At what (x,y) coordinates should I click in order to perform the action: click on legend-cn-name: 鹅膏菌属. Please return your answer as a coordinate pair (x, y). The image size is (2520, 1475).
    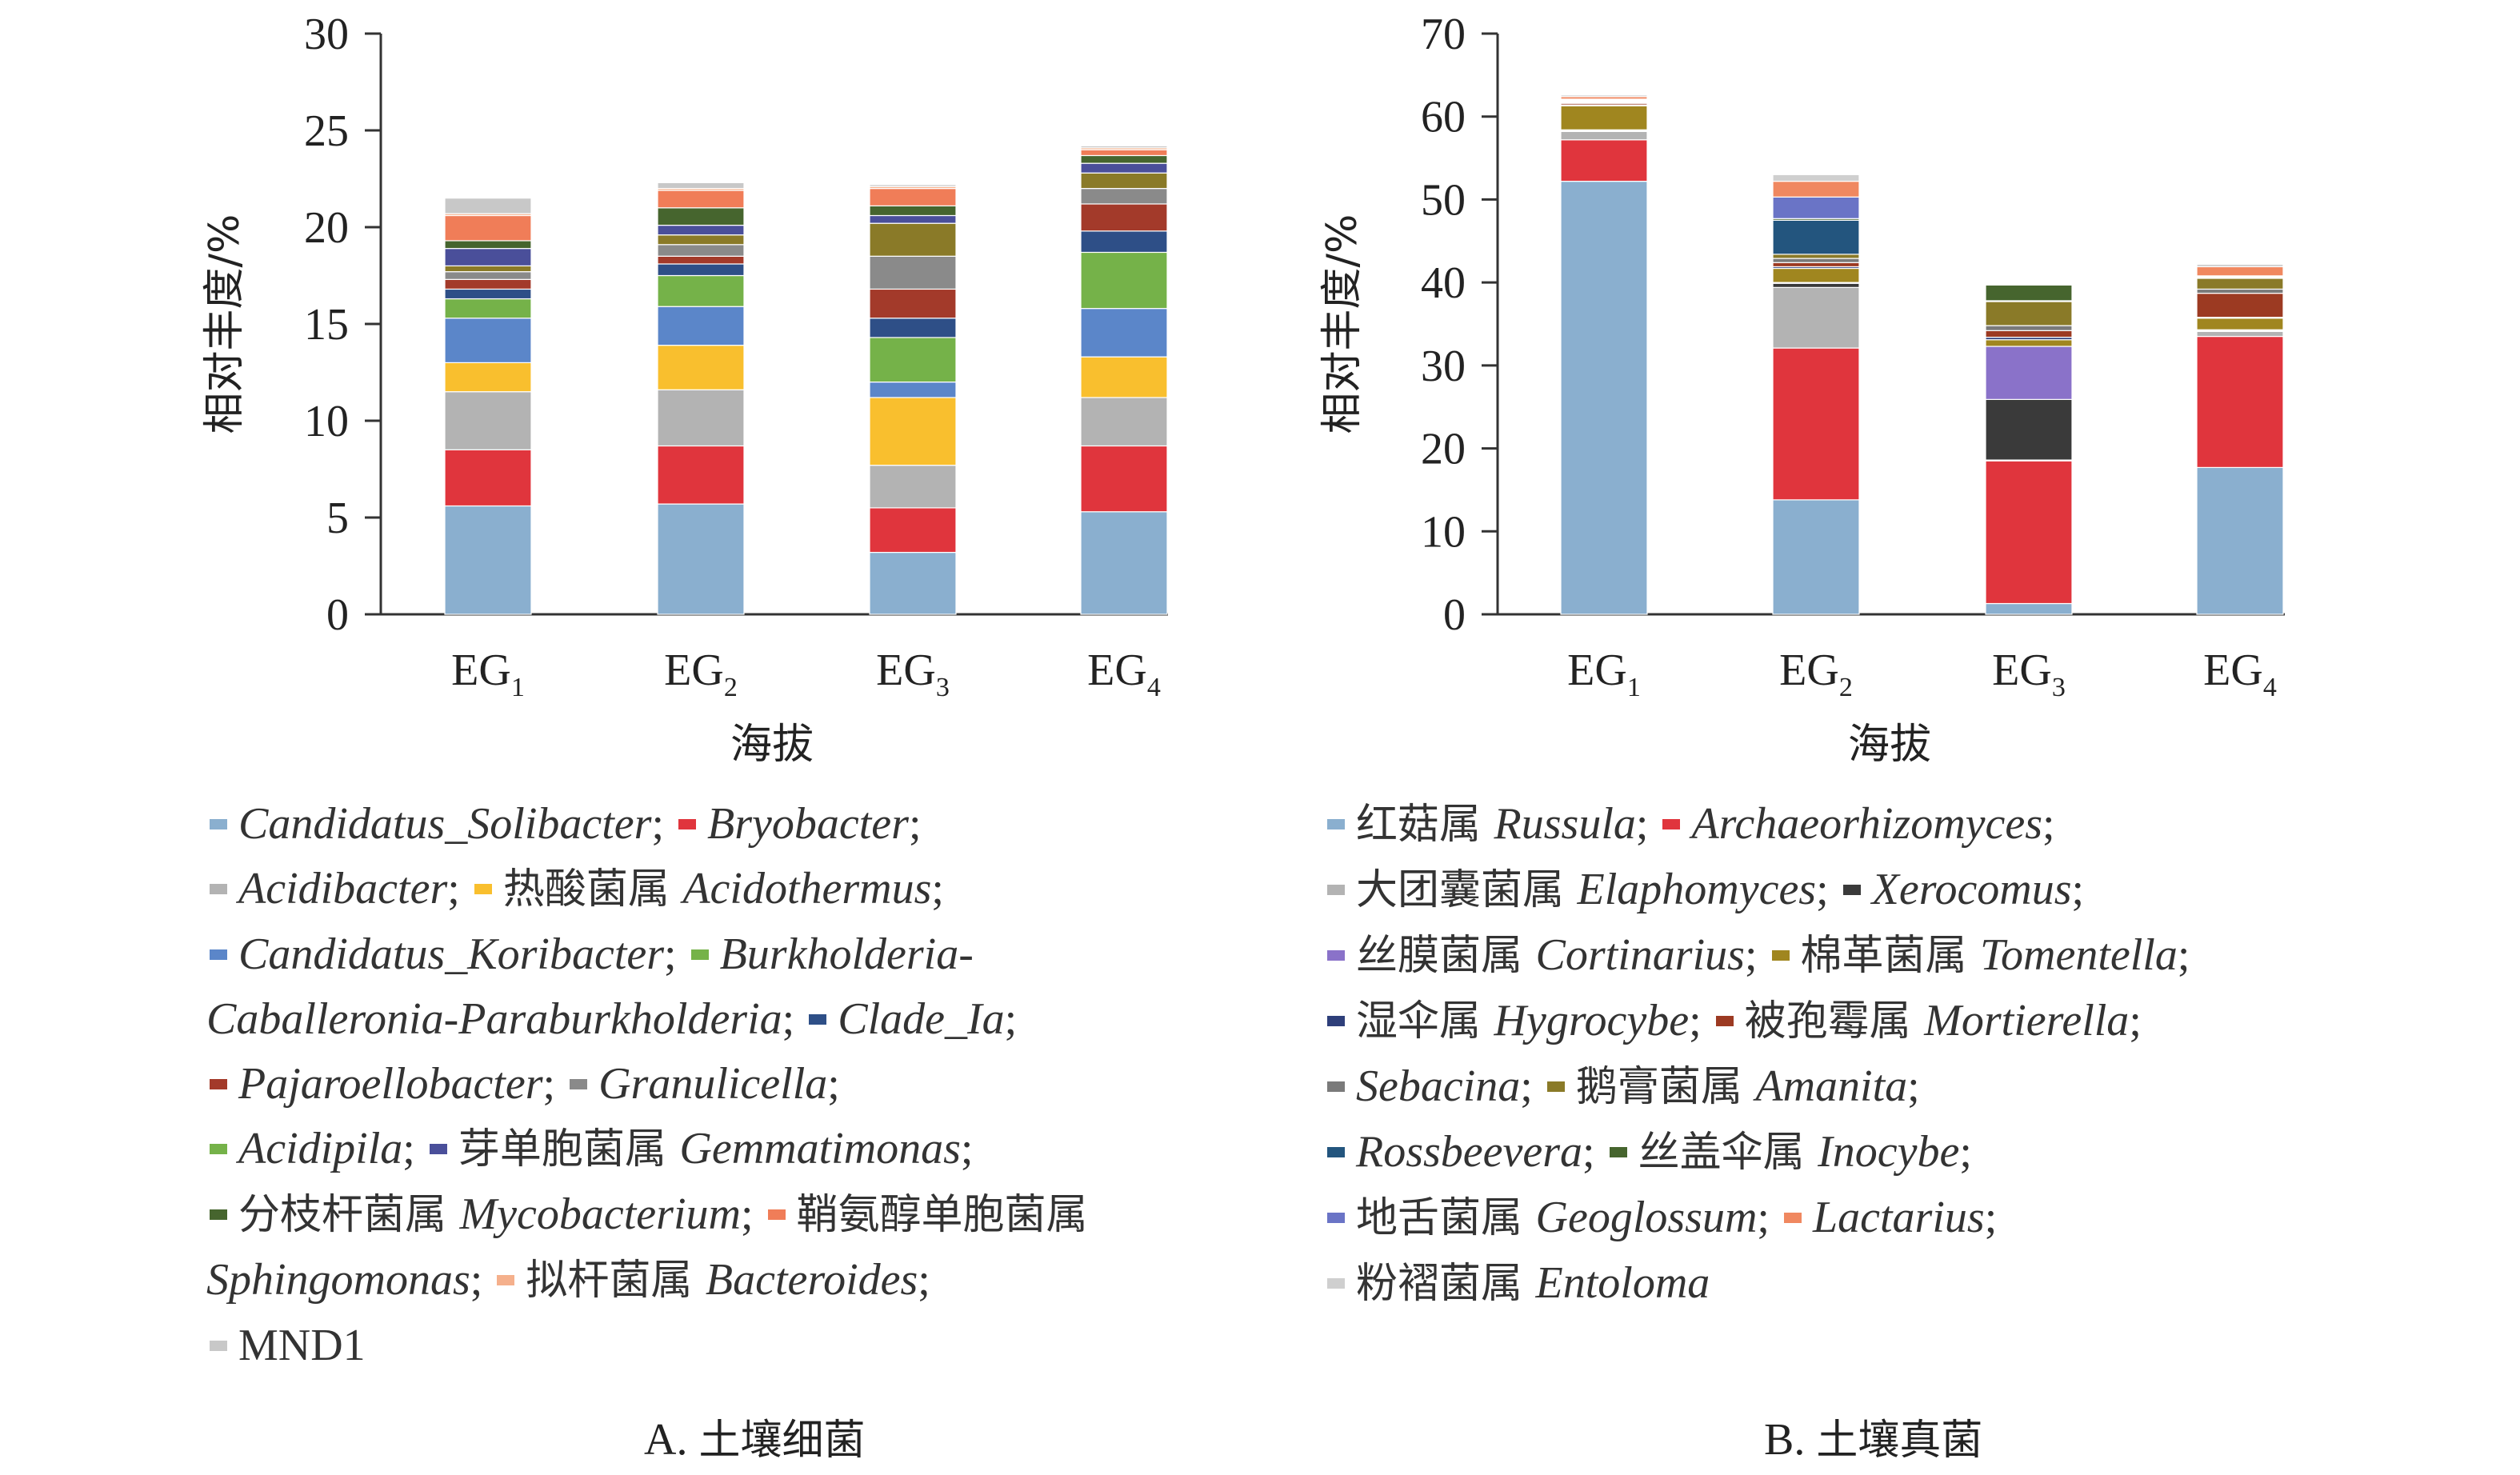
    Looking at the image, I should click on (1665, 1087).